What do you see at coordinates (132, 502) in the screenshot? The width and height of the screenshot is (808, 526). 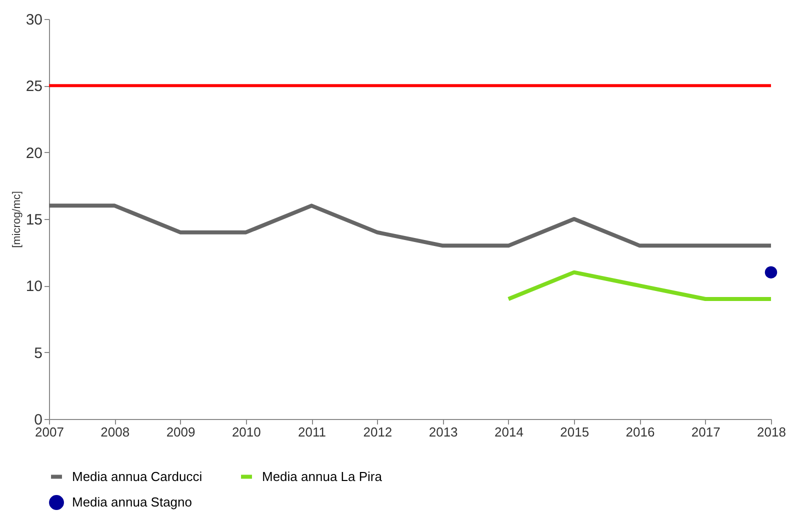 I see `legend-label: Media annua Stagno` at bounding box center [132, 502].